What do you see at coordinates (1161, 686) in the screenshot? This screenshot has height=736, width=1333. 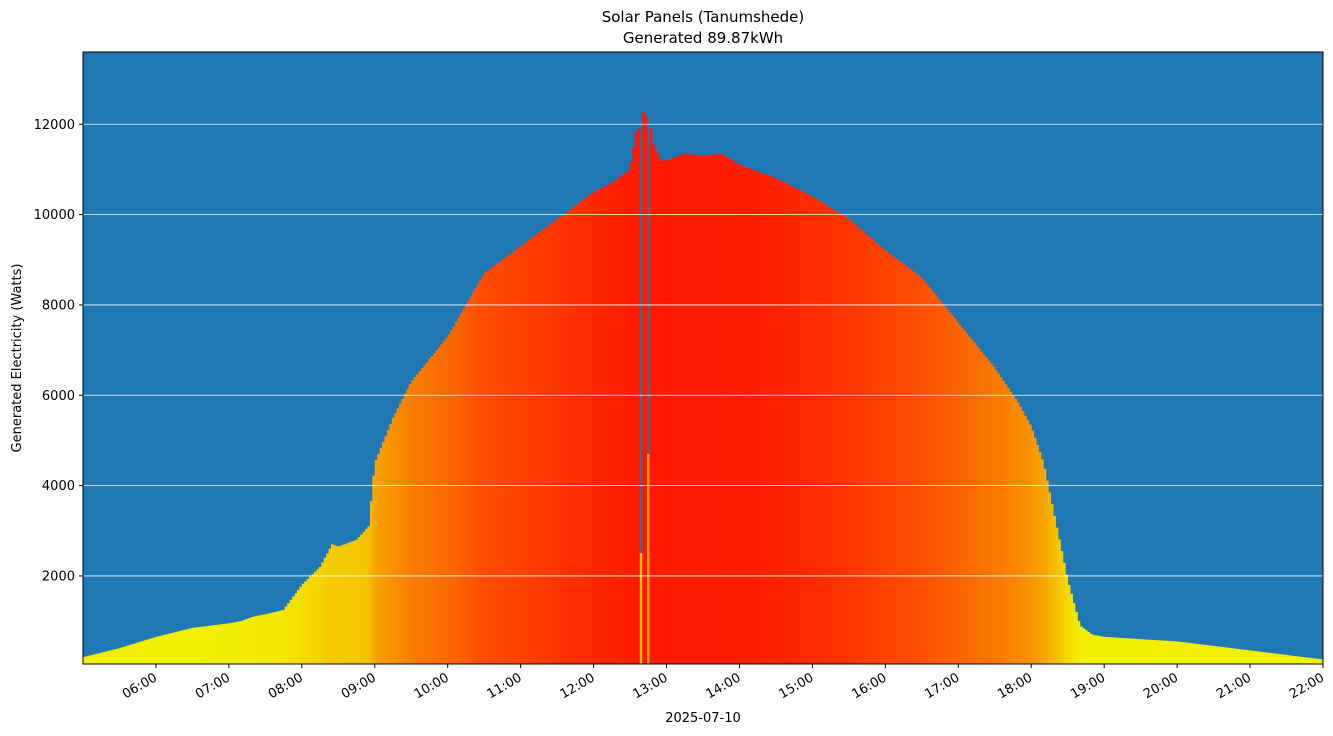 I see `x-tick-label-14: 20:00` at bounding box center [1161, 686].